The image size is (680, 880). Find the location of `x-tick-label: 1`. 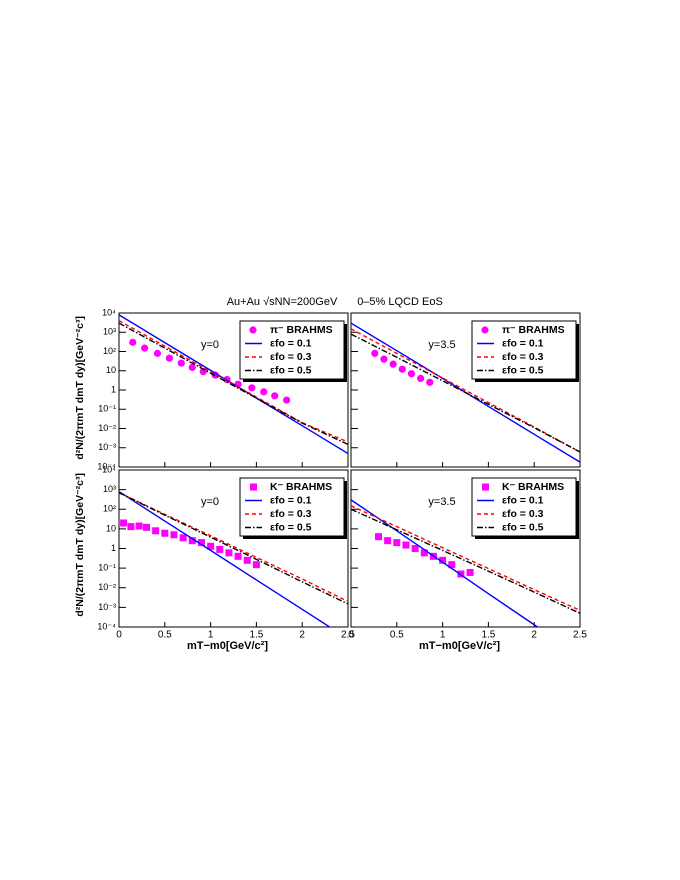

x-tick-label: 1 is located at coordinates (211, 635).